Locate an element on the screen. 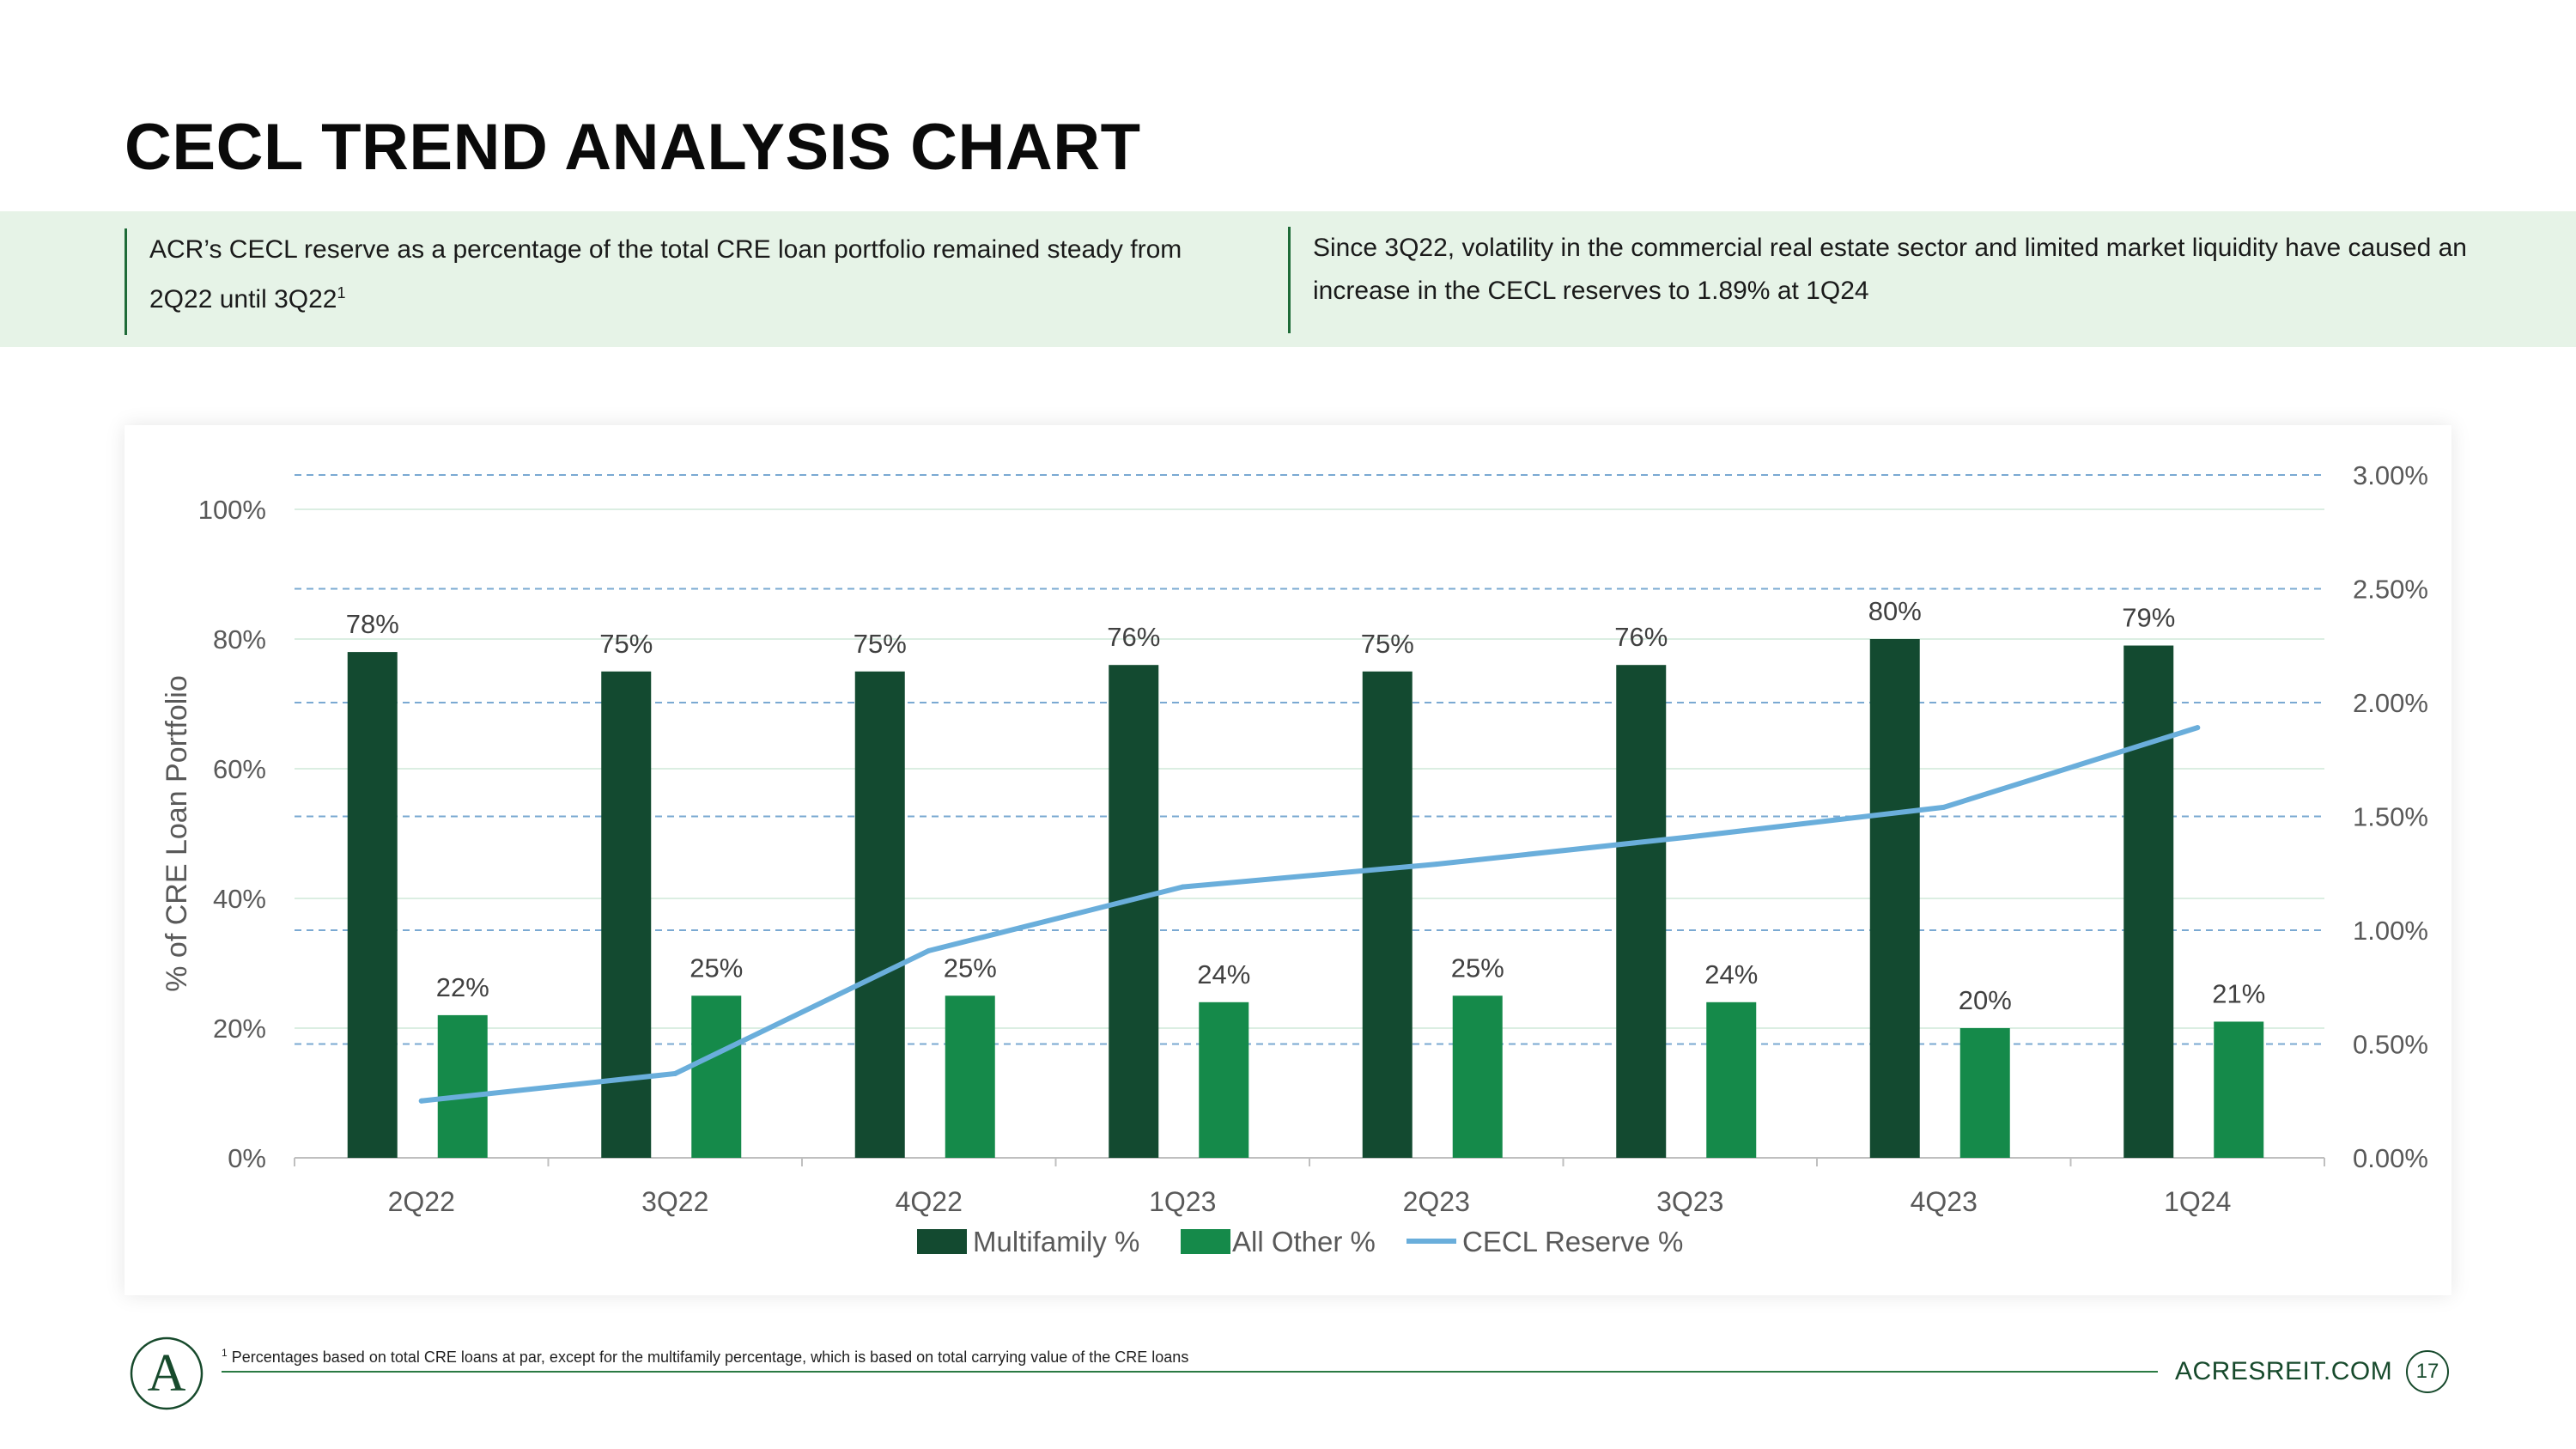 This screenshot has height=1449, width=2576. x-tick-label: 1Q24 is located at coordinates (2197, 1201).